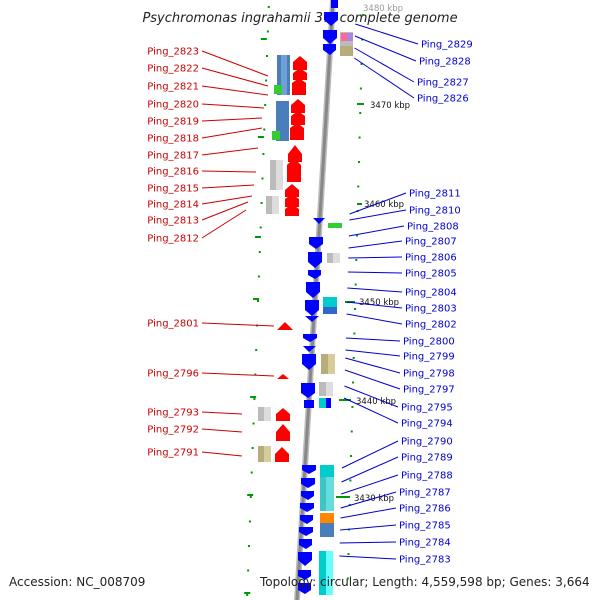 The width and height of the screenshot is (600, 600). I want to click on gene-label-left: Ping_2819, so click(173, 122).